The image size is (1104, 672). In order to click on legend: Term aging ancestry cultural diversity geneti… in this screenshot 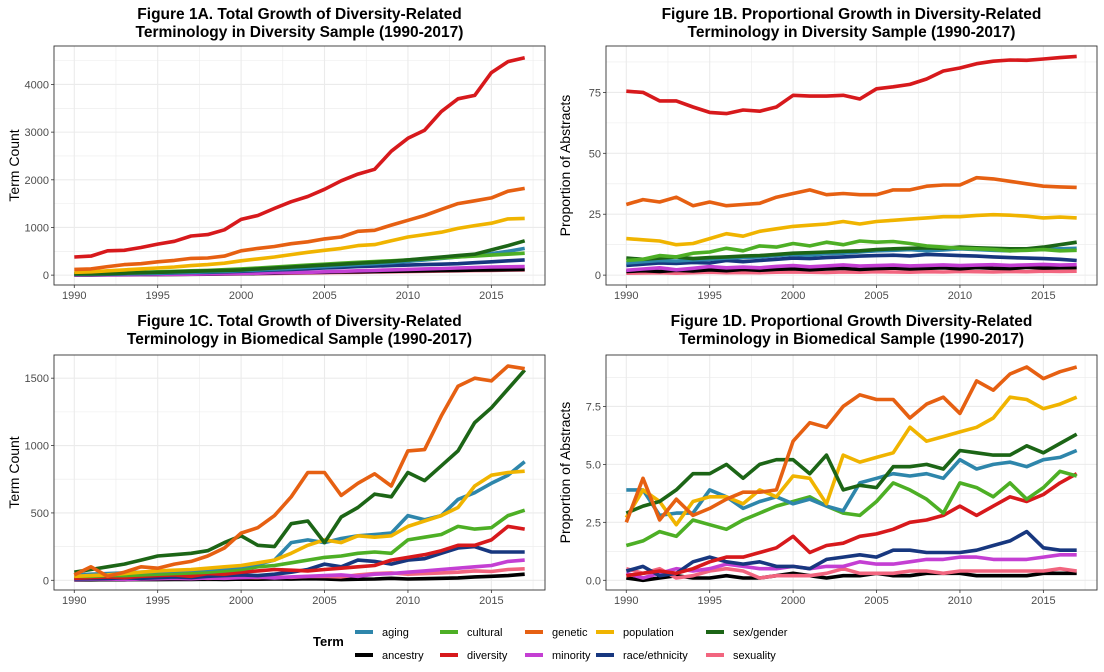, I will do `click(550, 644)`.